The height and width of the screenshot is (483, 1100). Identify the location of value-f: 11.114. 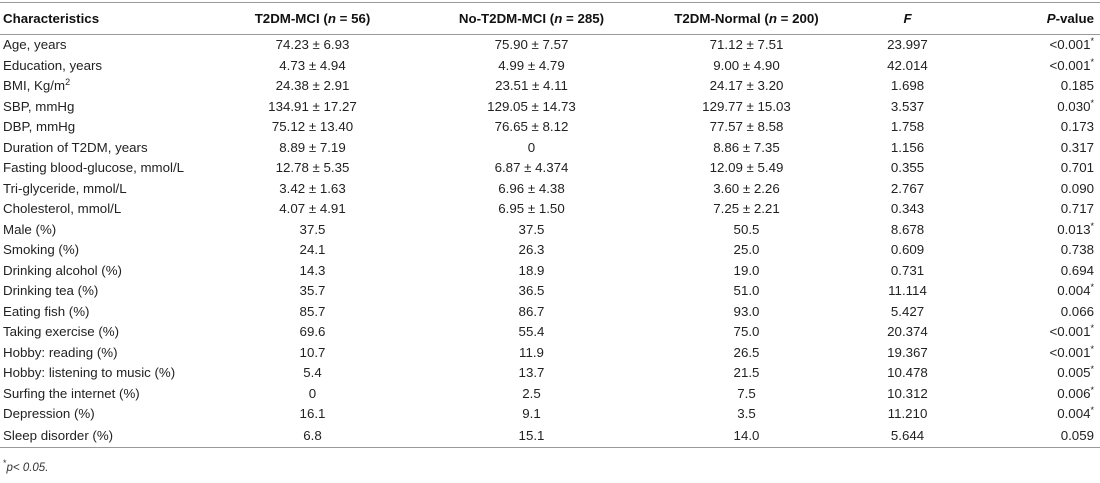
(907, 291).